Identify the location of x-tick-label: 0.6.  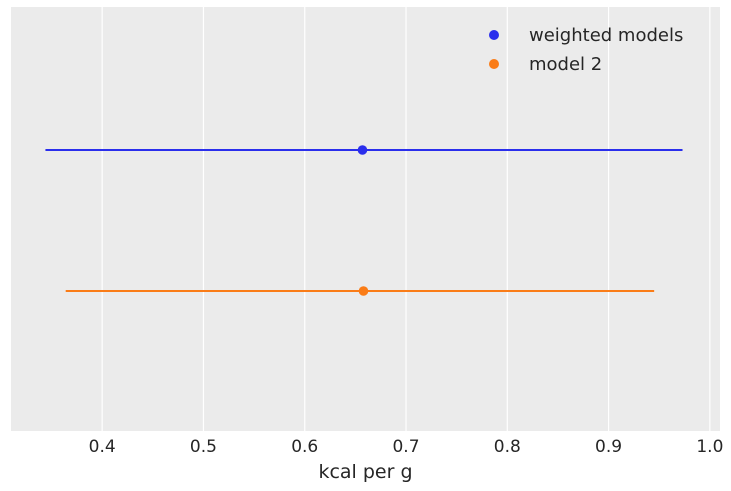
(304, 447).